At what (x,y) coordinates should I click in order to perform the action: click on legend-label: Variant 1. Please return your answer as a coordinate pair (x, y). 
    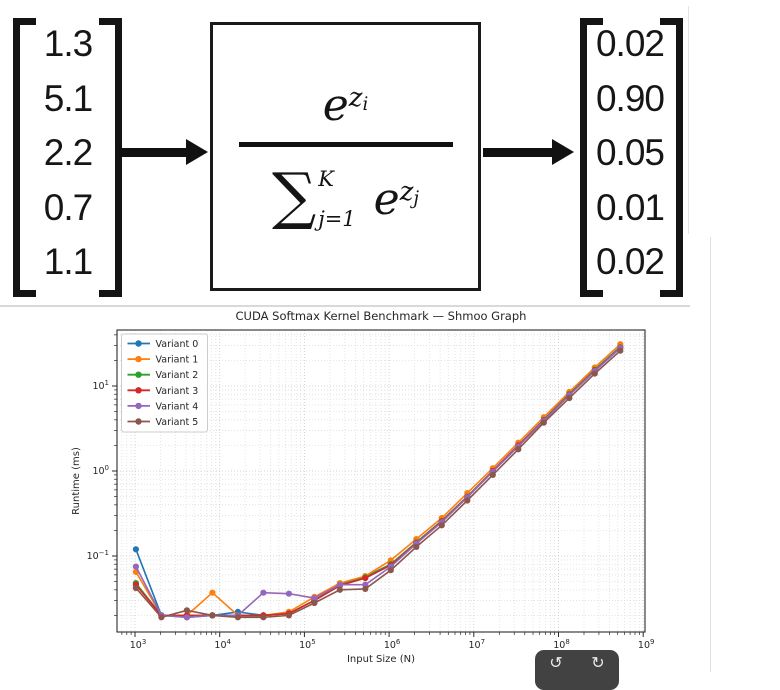
    Looking at the image, I should click on (177, 360).